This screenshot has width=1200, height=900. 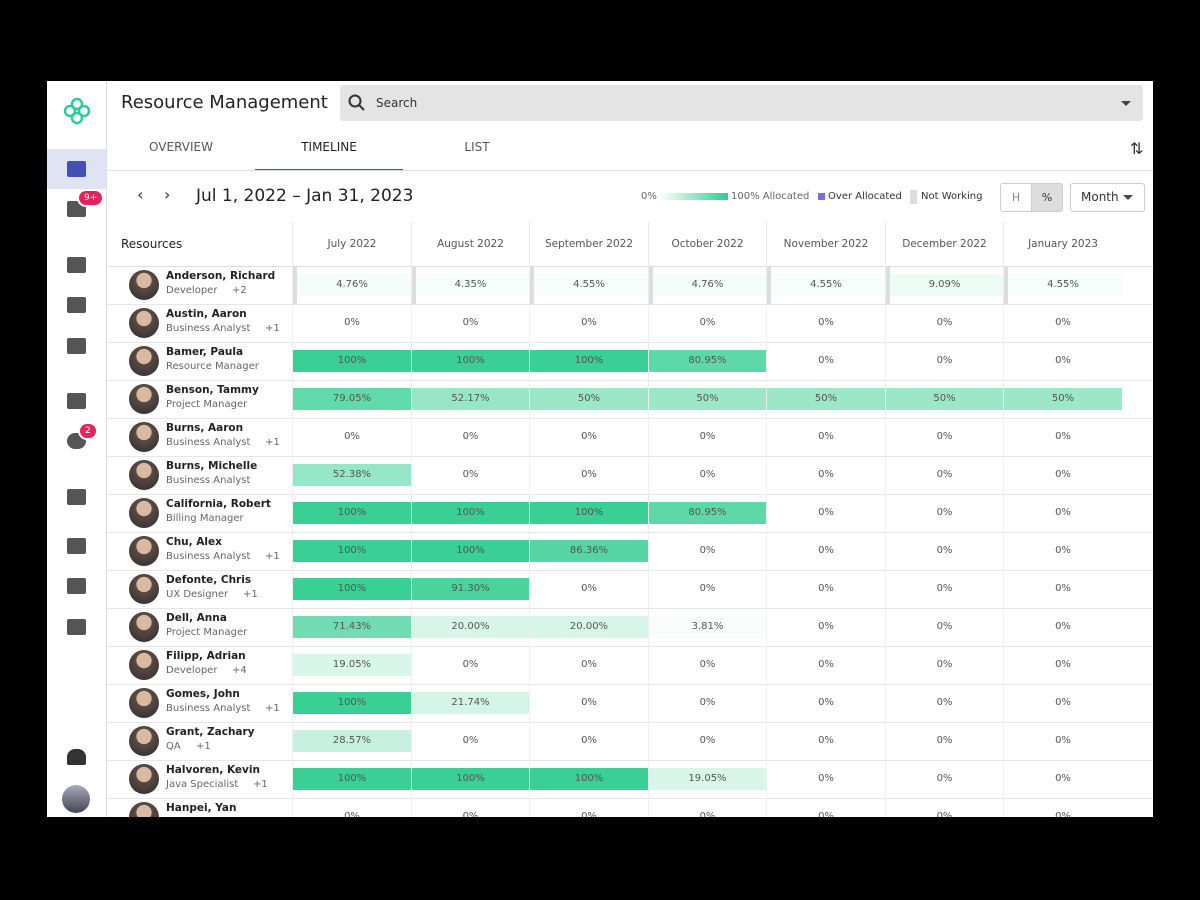 What do you see at coordinates (1137, 148) in the screenshot?
I see `sort-icon: ⇅` at bounding box center [1137, 148].